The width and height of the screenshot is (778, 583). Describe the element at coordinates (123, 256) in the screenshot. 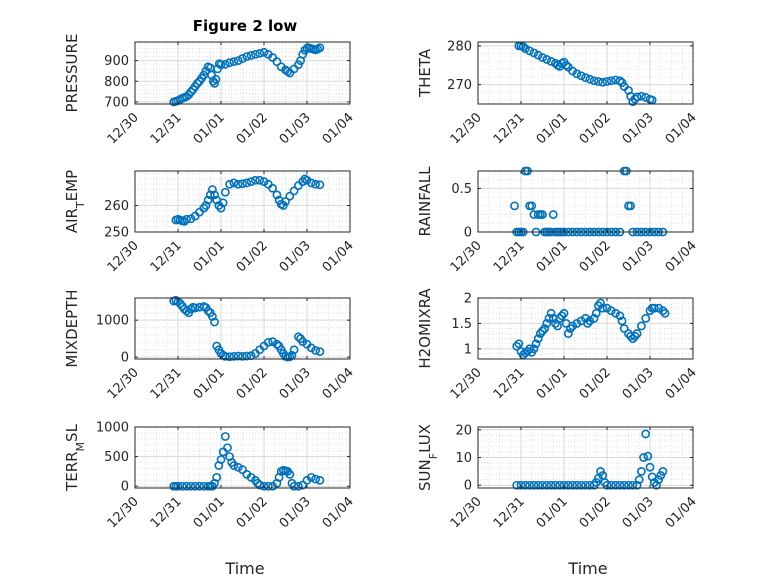

I see `air_temp-xtick-label: 12/30` at that location.